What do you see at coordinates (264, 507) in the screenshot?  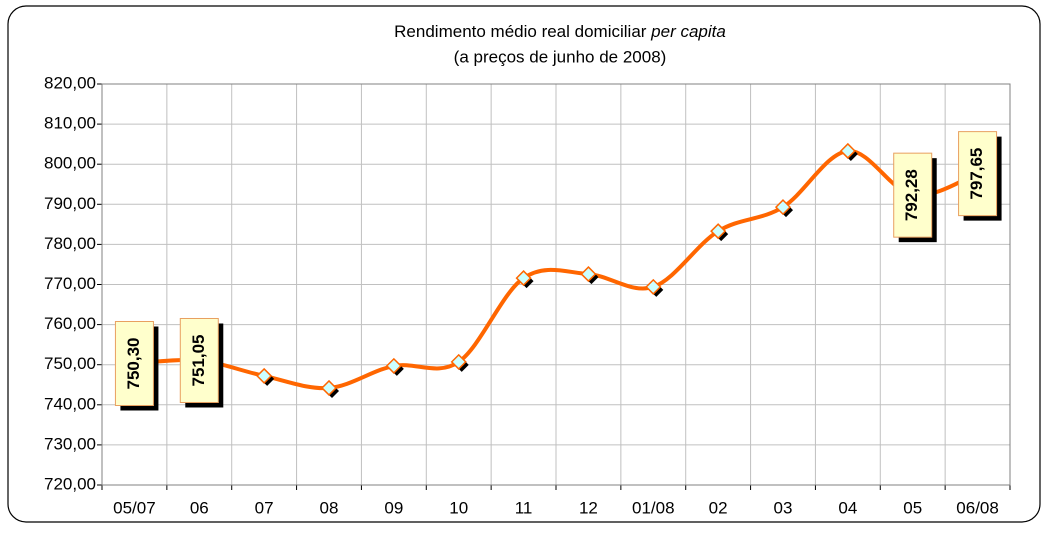 I see `x-tick-label: 07` at bounding box center [264, 507].